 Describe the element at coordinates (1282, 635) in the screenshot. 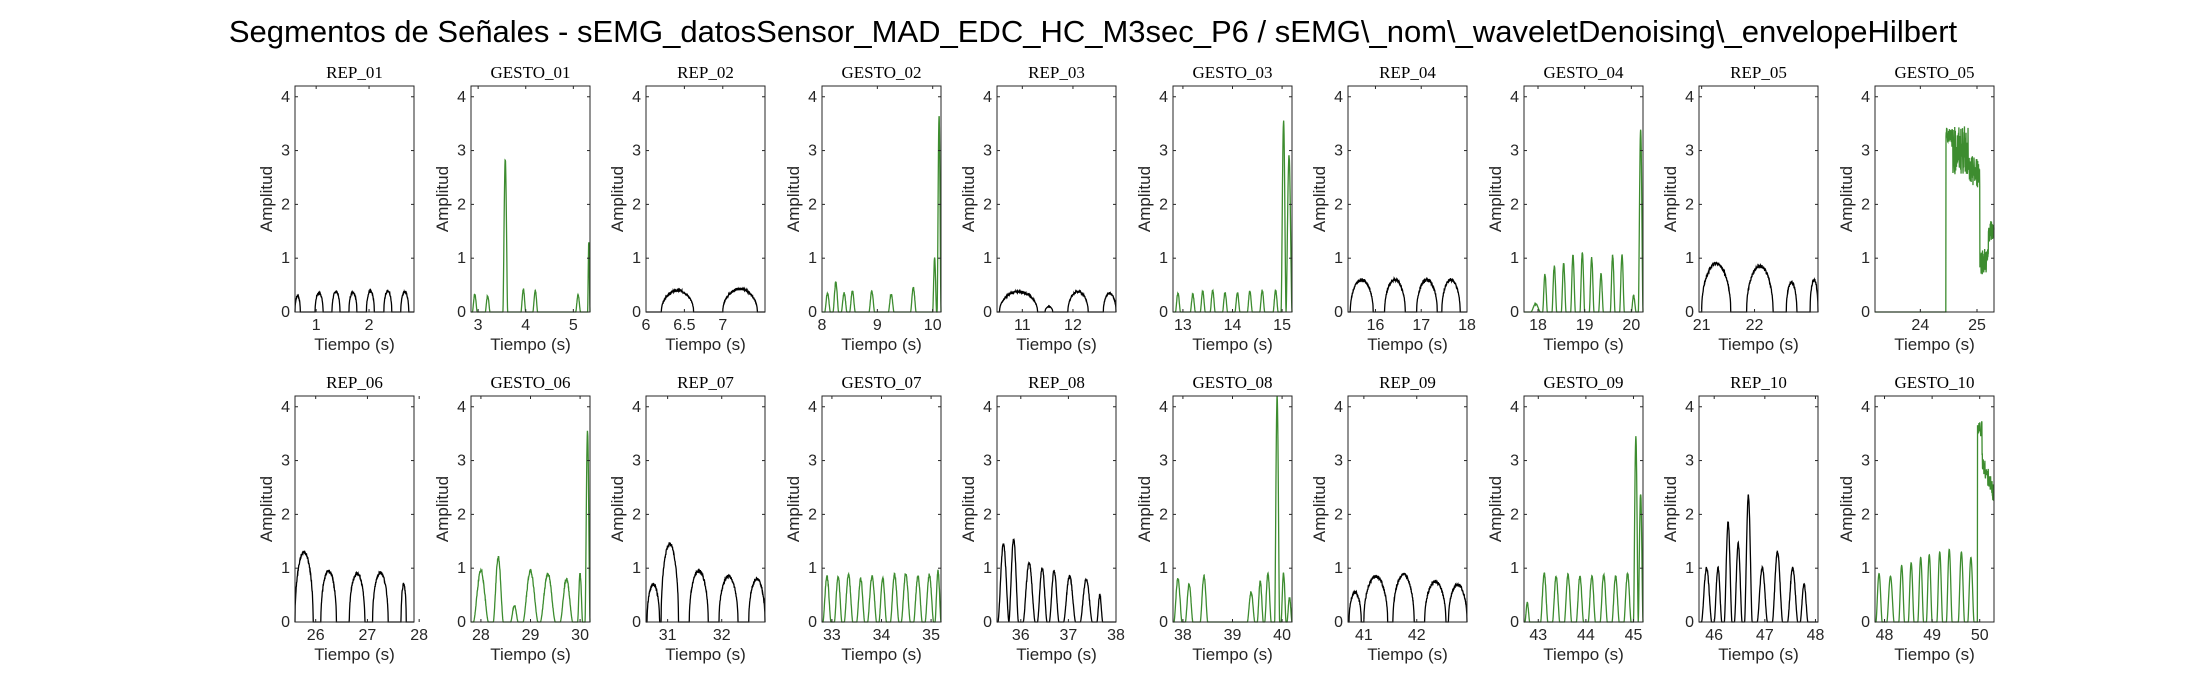

I see `x-tick-label: 40` at that location.